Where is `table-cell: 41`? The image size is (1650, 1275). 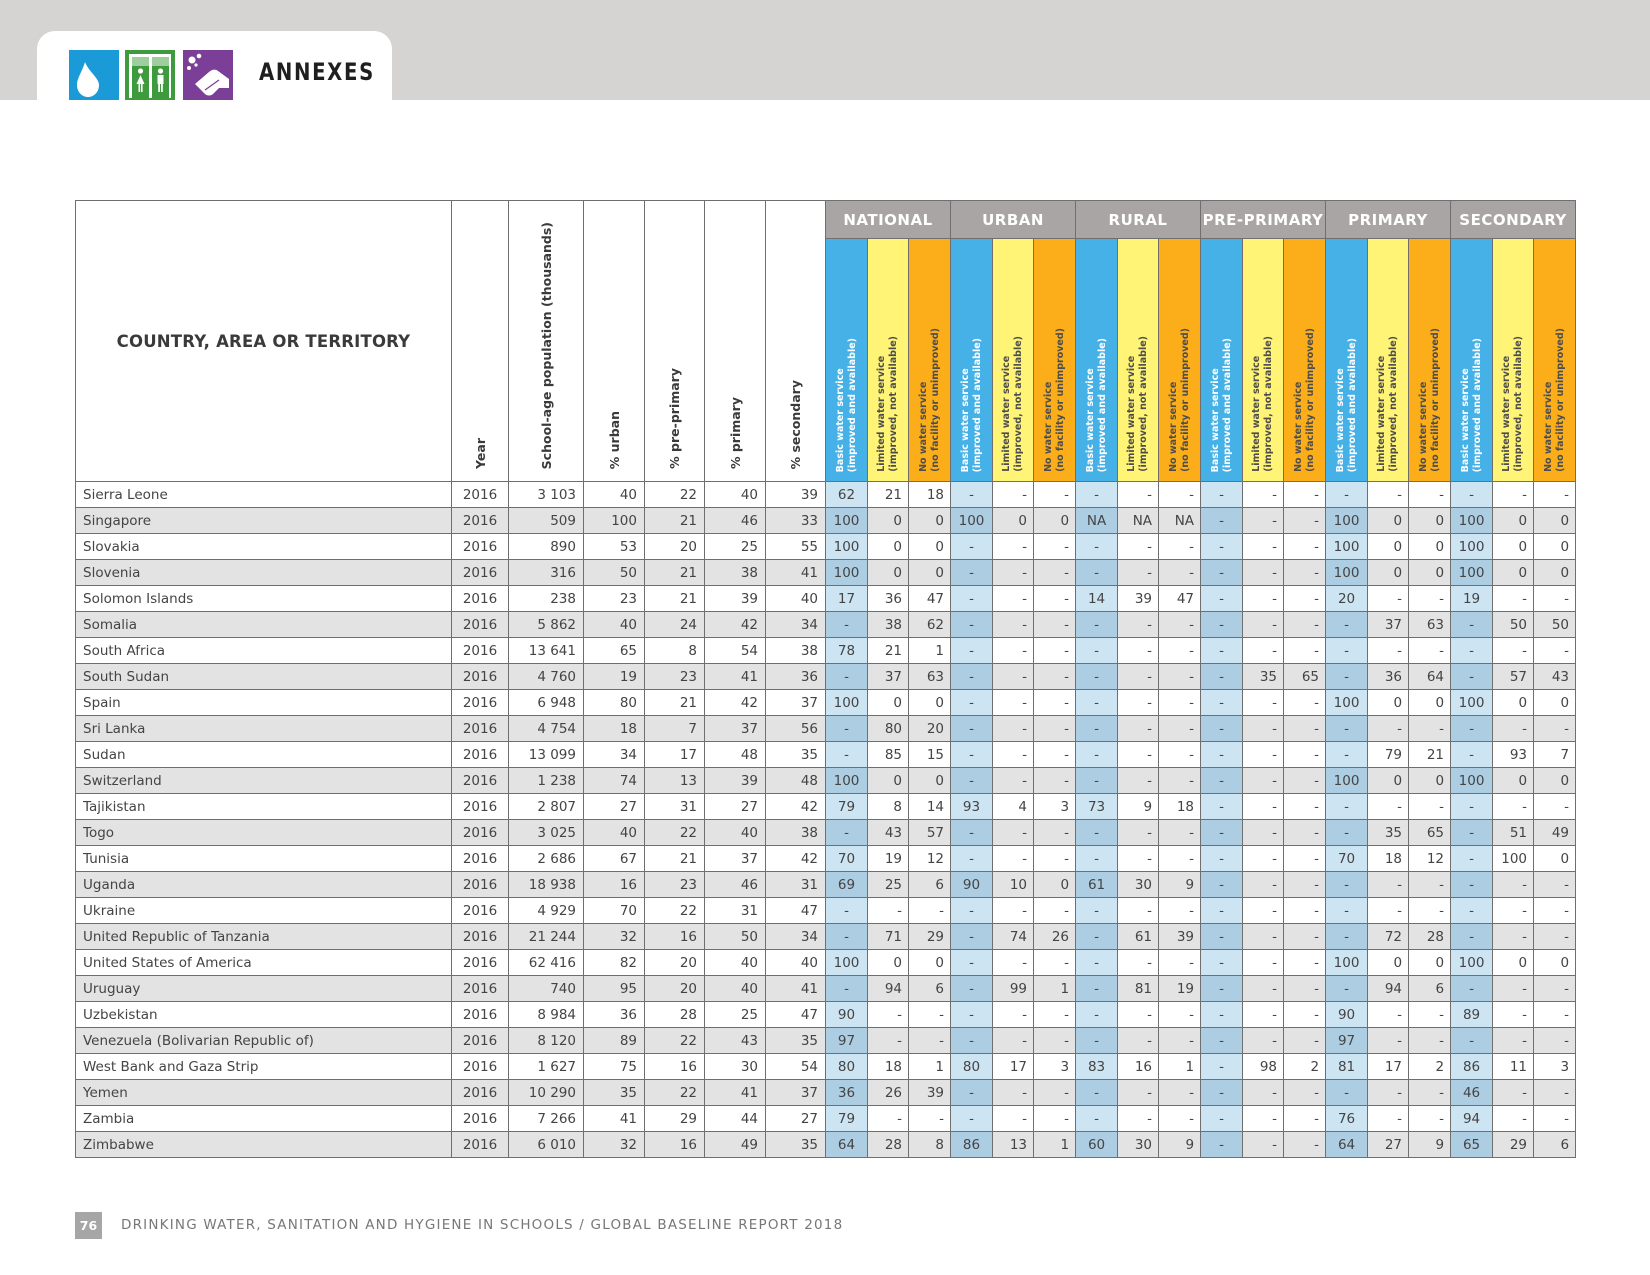 table-cell: 41 is located at coordinates (735, 1092).